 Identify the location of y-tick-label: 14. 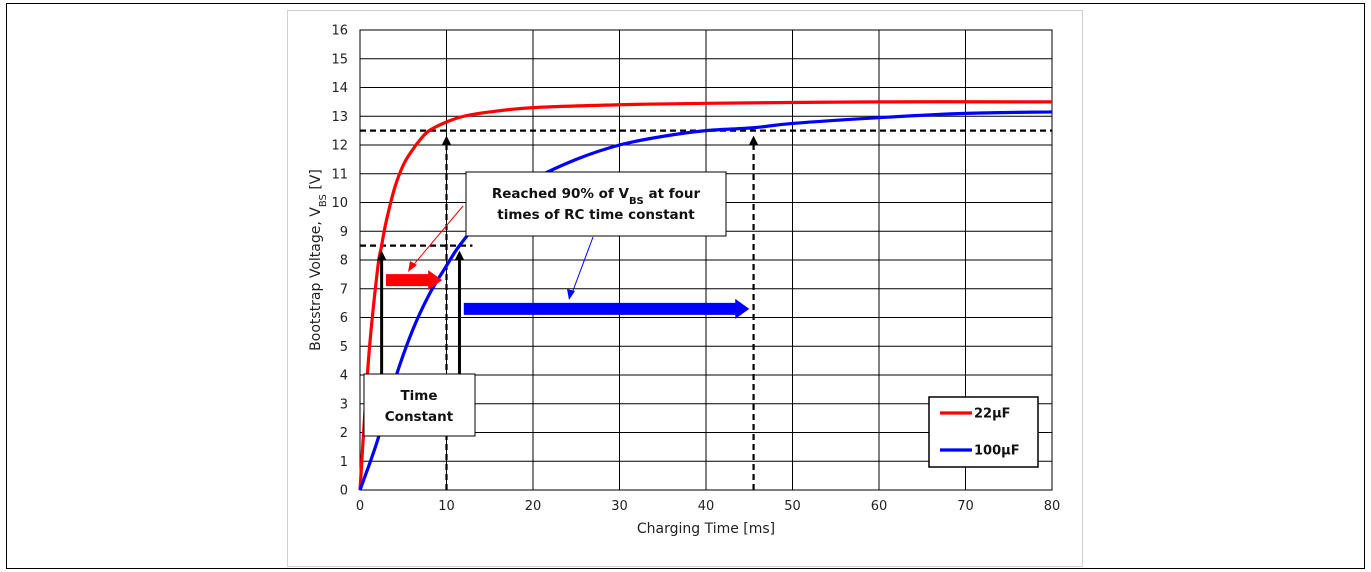
(339, 88).